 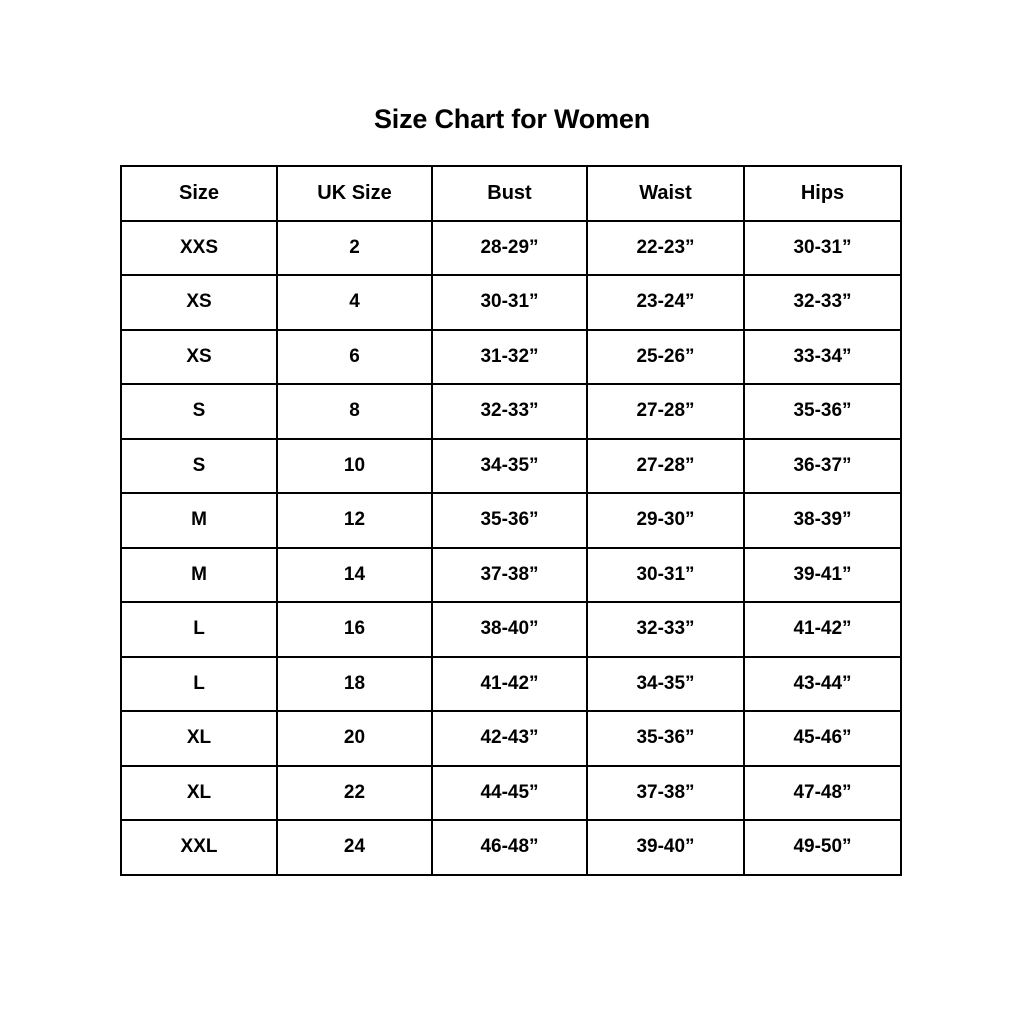 I want to click on table-header-row: Size UK Size Bust Waist Hips, so click(x=511, y=193).